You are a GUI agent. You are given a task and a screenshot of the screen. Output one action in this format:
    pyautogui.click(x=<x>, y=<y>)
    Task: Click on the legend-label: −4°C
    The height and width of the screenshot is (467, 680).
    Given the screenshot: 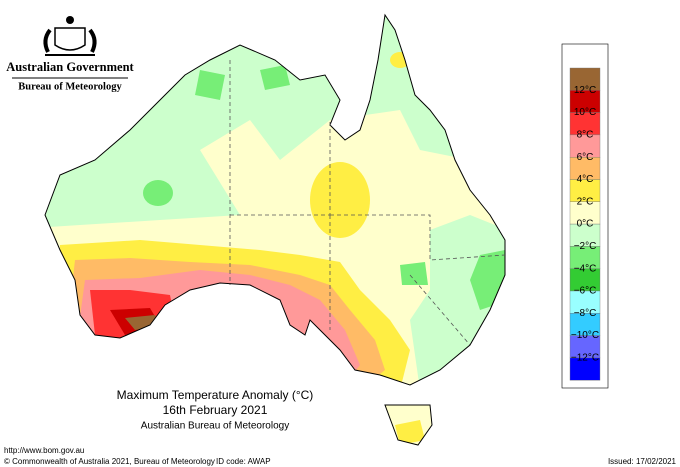 What is the action you would take?
    pyautogui.click(x=585, y=268)
    